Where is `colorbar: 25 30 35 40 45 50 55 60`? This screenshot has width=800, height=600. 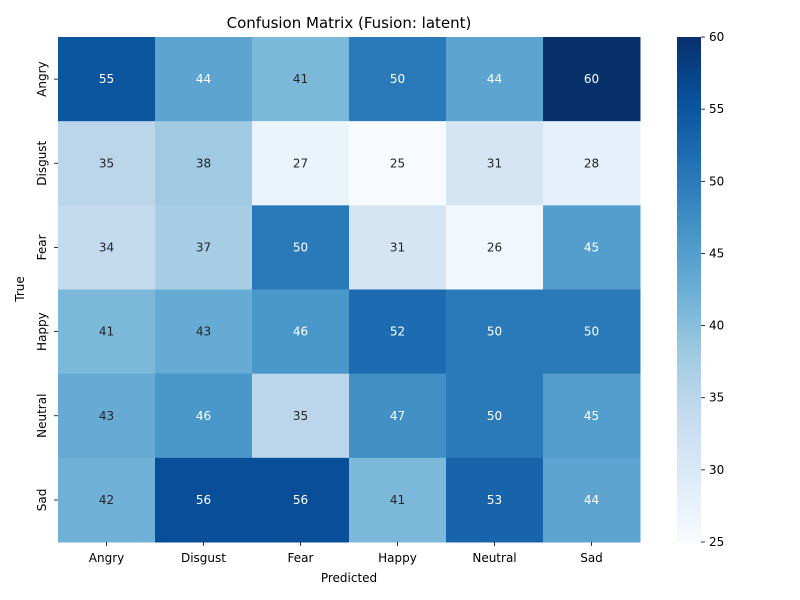
colorbar: 25 30 35 40 45 50 55 60 is located at coordinates (700, 289).